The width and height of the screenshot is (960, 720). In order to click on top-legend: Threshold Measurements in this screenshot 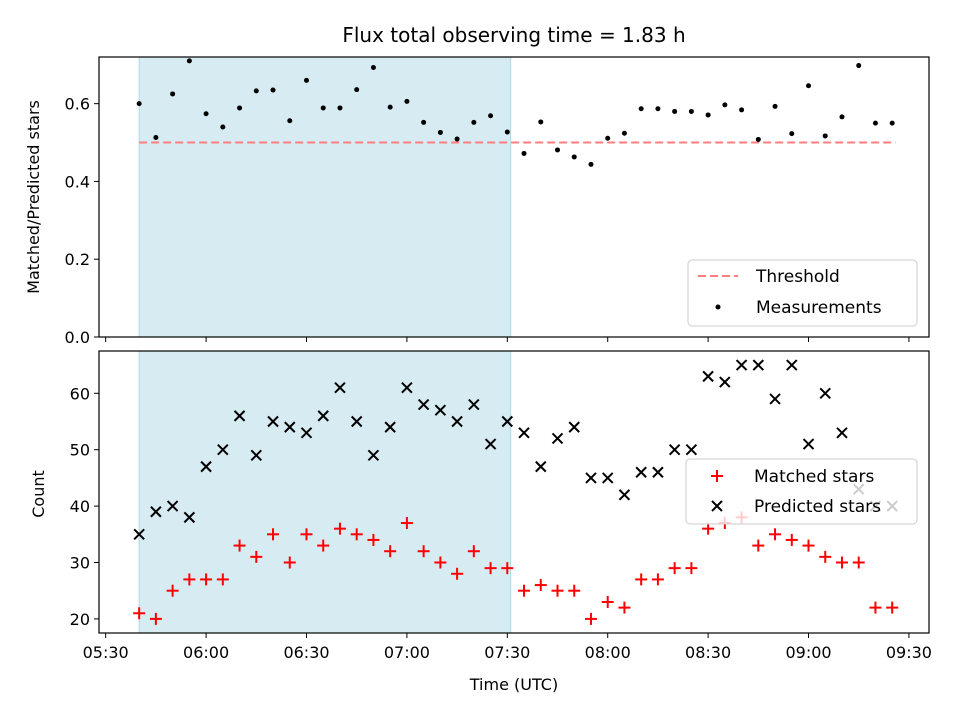, I will do `click(802, 293)`.